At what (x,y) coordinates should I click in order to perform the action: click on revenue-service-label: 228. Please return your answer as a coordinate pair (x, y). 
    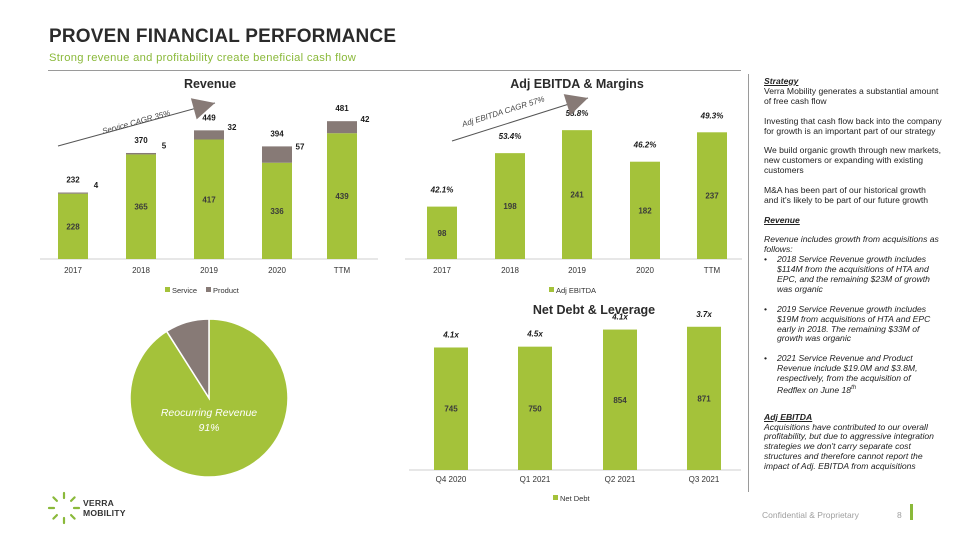
    Looking at the image, I should click on (73, 226).